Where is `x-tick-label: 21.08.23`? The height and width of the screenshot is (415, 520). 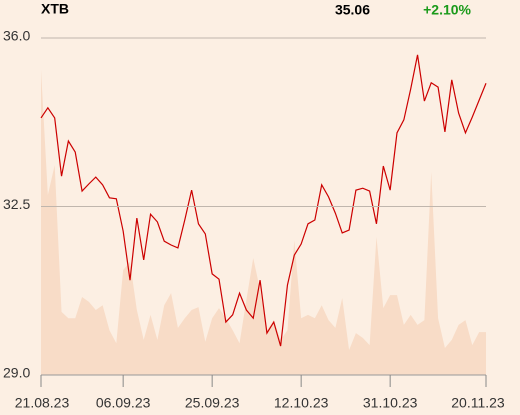 x-tick-label: 21.08.23 is located at coordinates (42, 403).